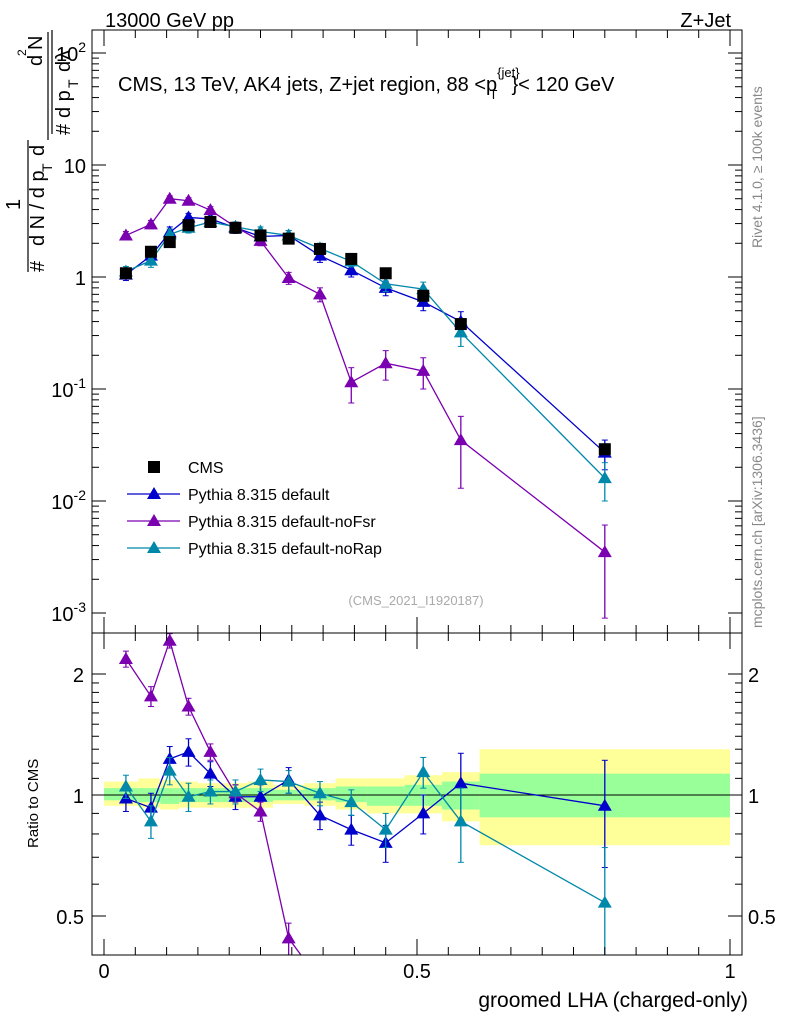 The height and width of the screenshot is (1029, 786). What do you see at coordinates (757, 167) in the screenshot?
I see `rivet-label: Rivet 4.1.0, ≥ 100k events` at bounding box center [757, 167].